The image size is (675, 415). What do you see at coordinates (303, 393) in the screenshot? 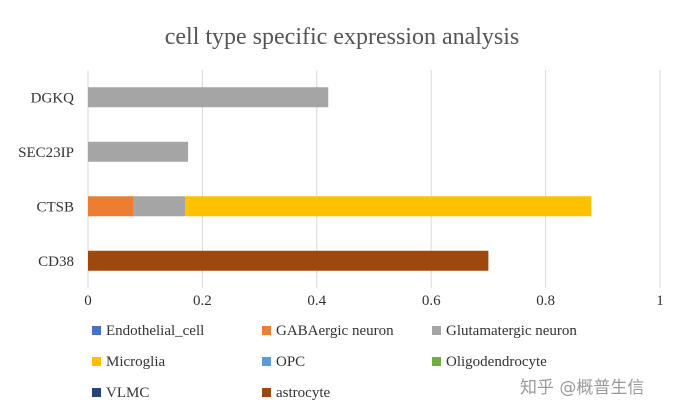
I see `legend-label-astrocyte: astrocyte` at bounding box center [303, 393].